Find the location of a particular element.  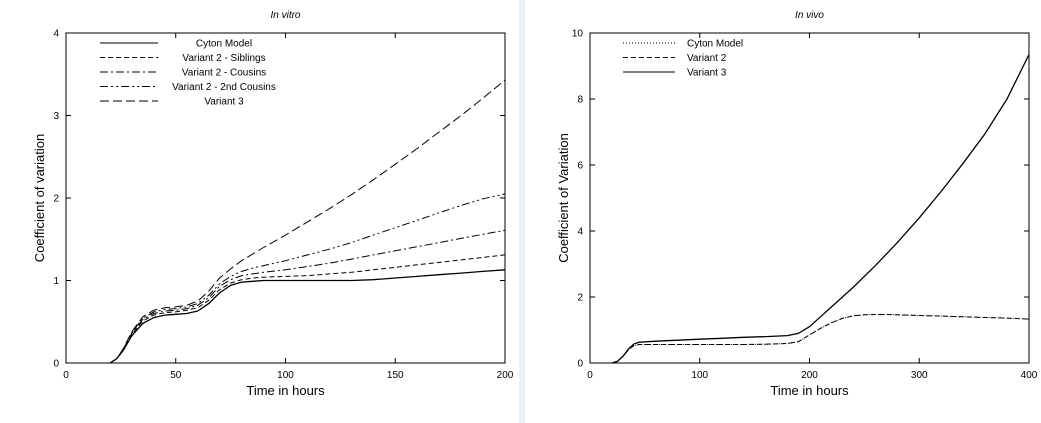

legend-label: Variant 2 - Cousins is located at coordinates (224, 73).